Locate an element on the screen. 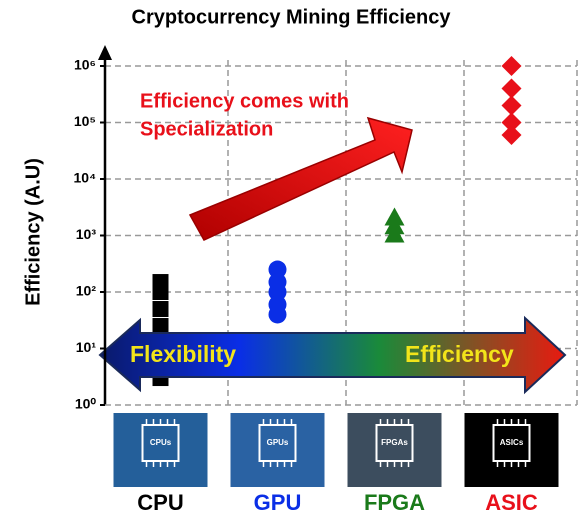 This screenshot has width=582, height=520. y-tick-label: 10⁴ is located at coordinates (85, 178).